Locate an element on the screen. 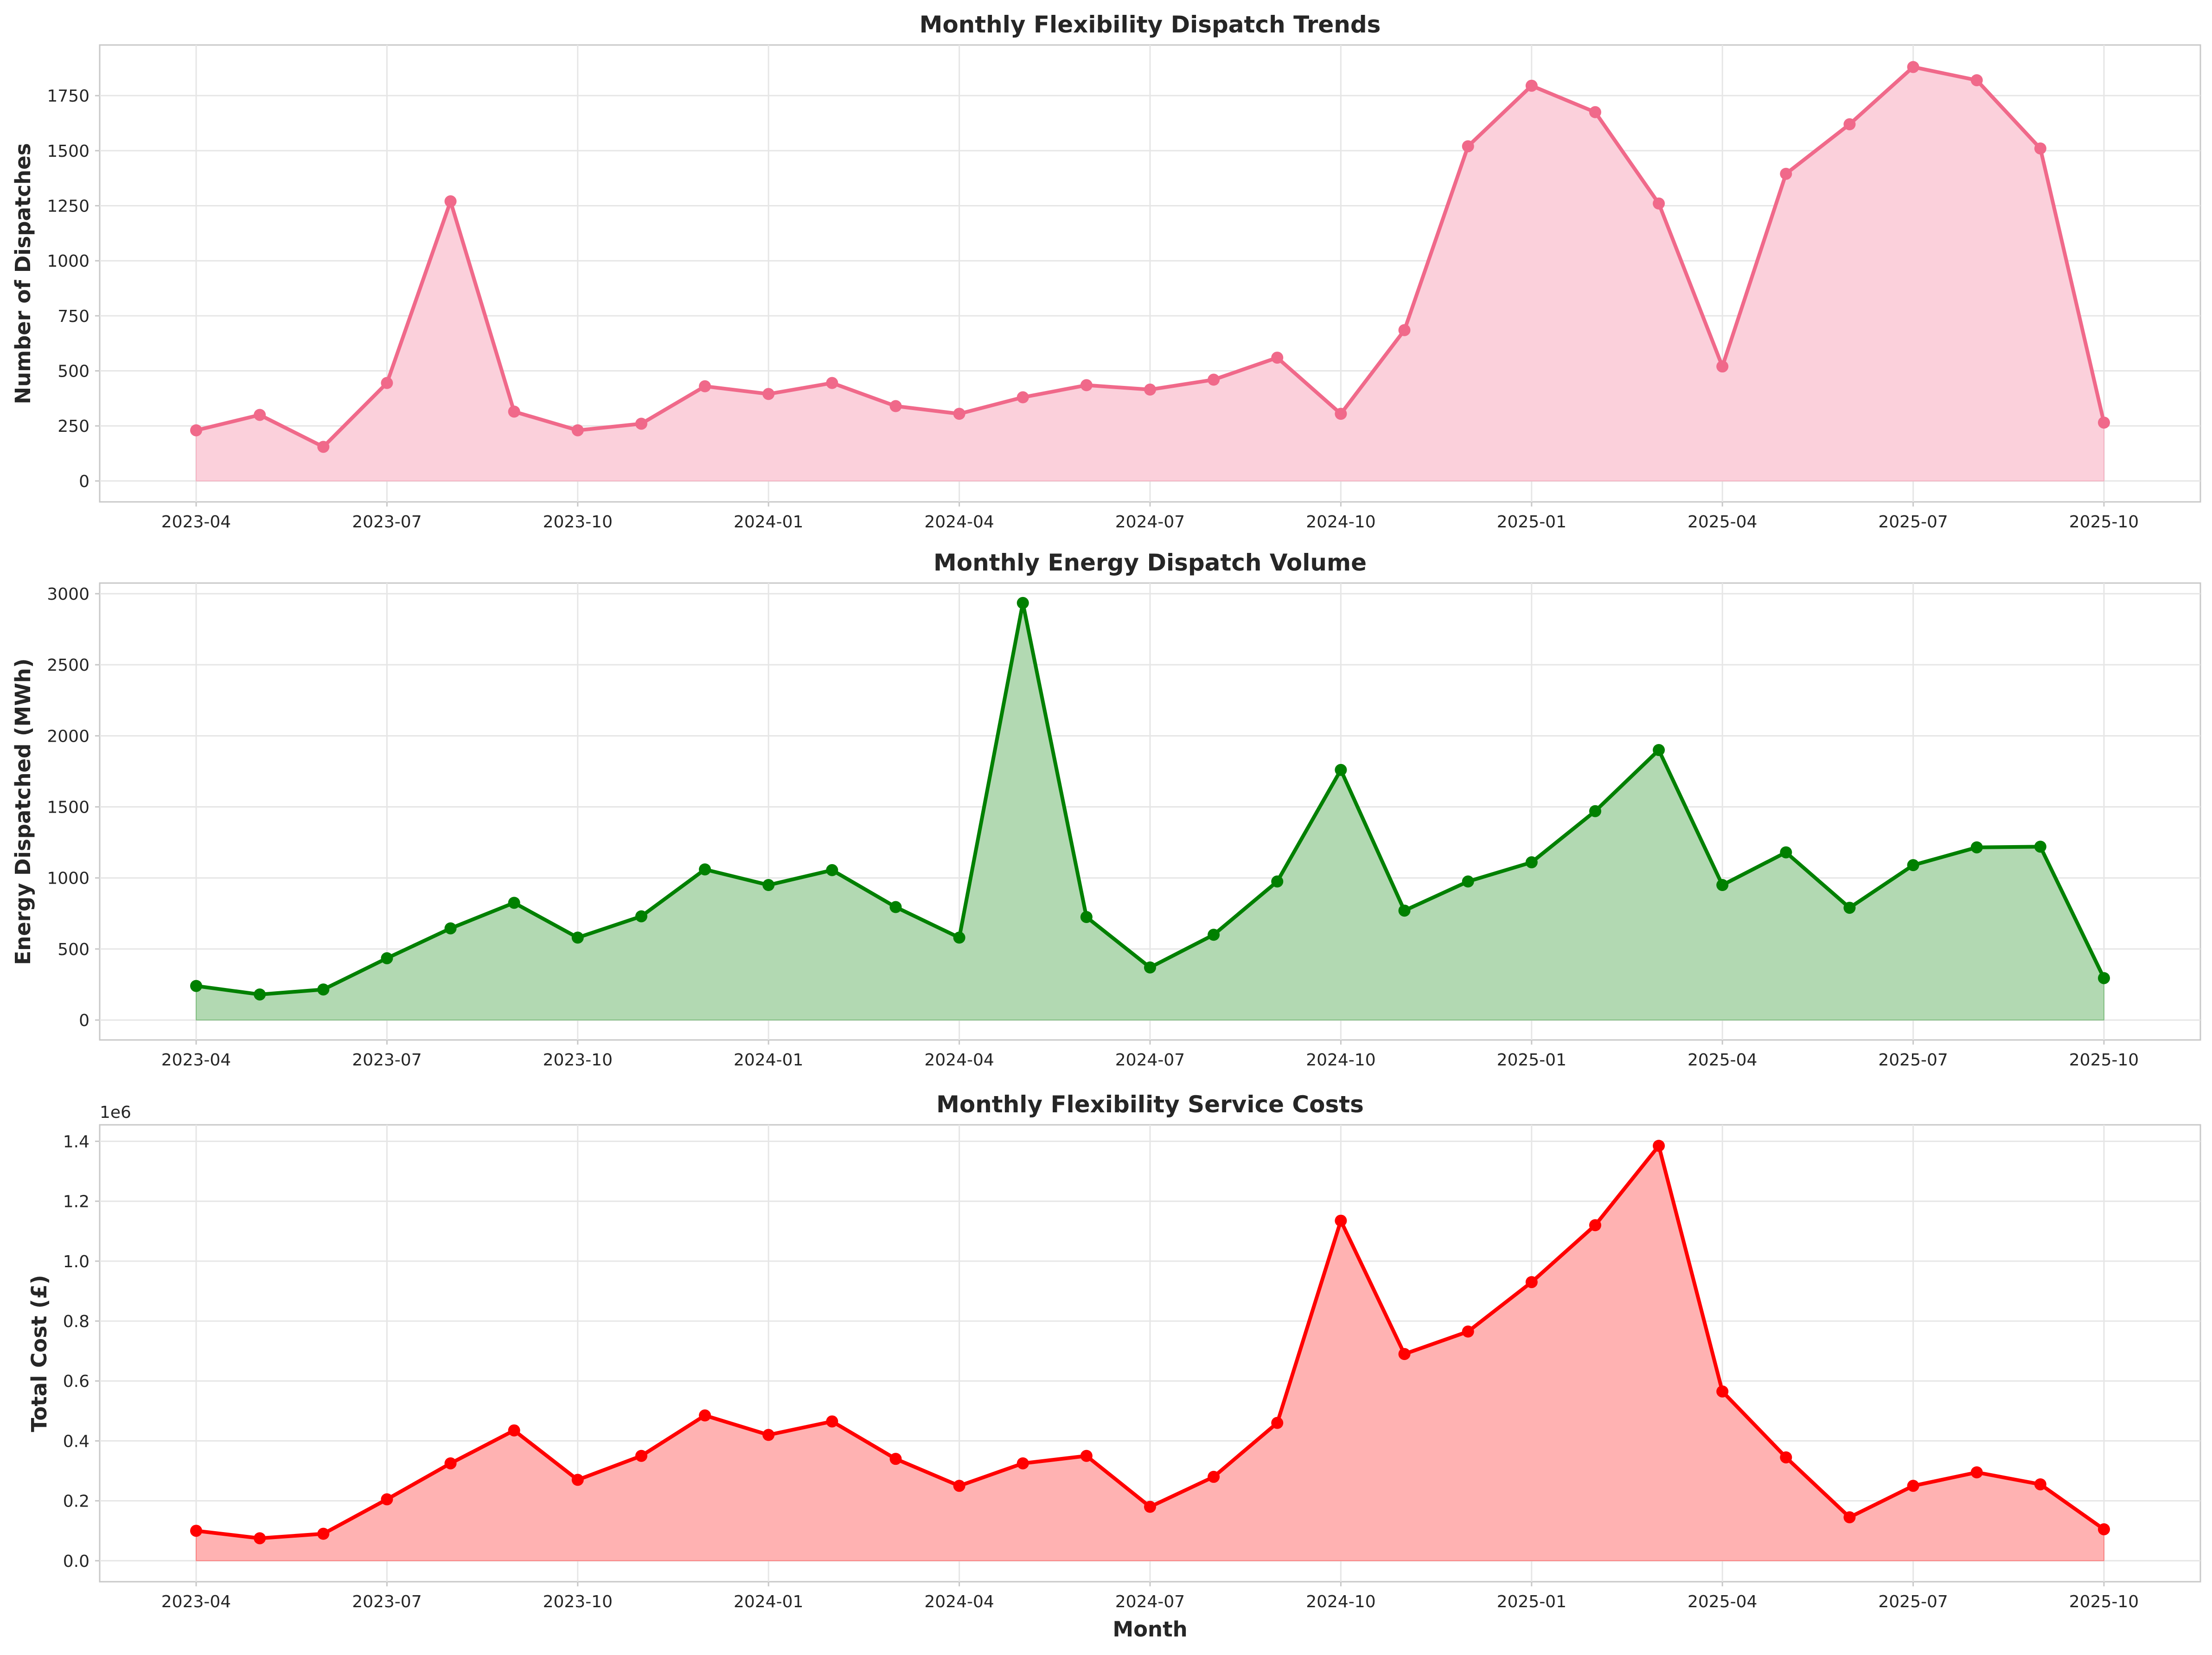 The image size is (2212, 1655). chart-title: Monthly Flexibility Service Costs is located at coordinates (1150, 1104).